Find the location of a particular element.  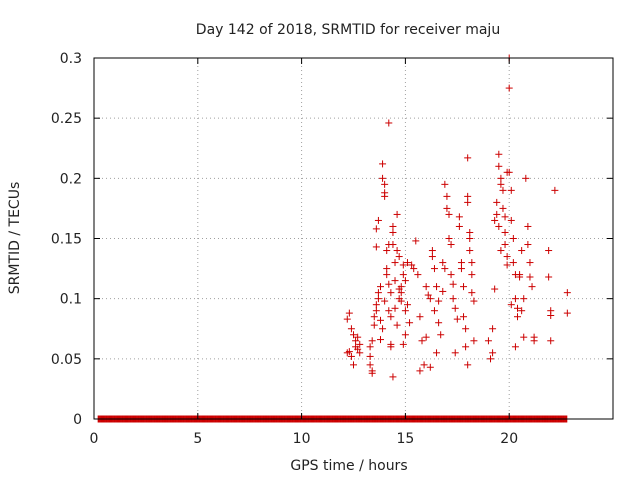

y-axis-label: SRMTID / TECUs is located at coordinates (15, 238).